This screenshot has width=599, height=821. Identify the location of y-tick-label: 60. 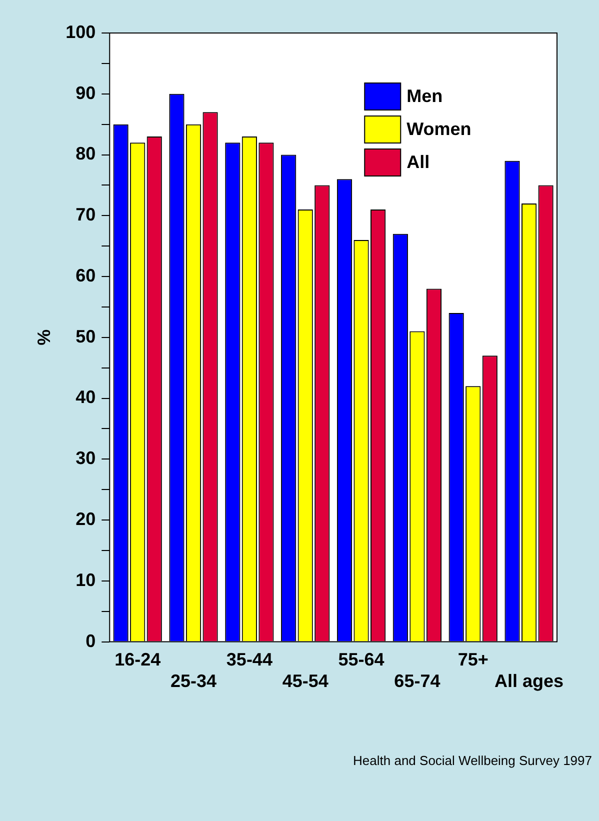
(86, 275).